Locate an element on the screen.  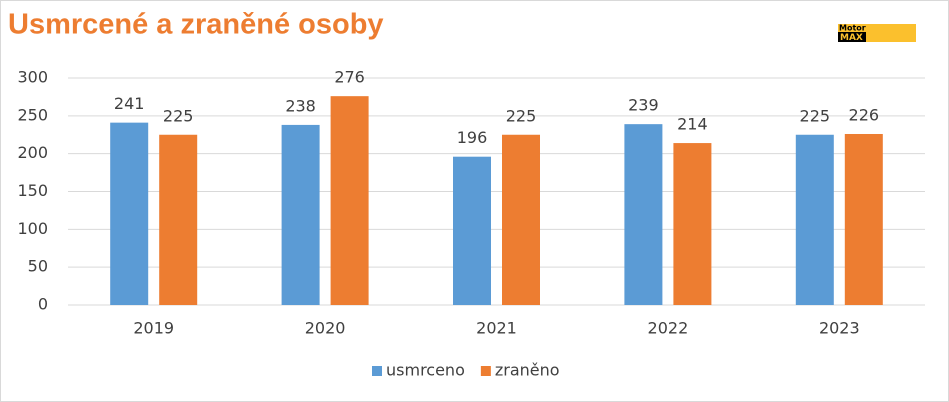
value-label: 196 is located at coordinates (472, 137).